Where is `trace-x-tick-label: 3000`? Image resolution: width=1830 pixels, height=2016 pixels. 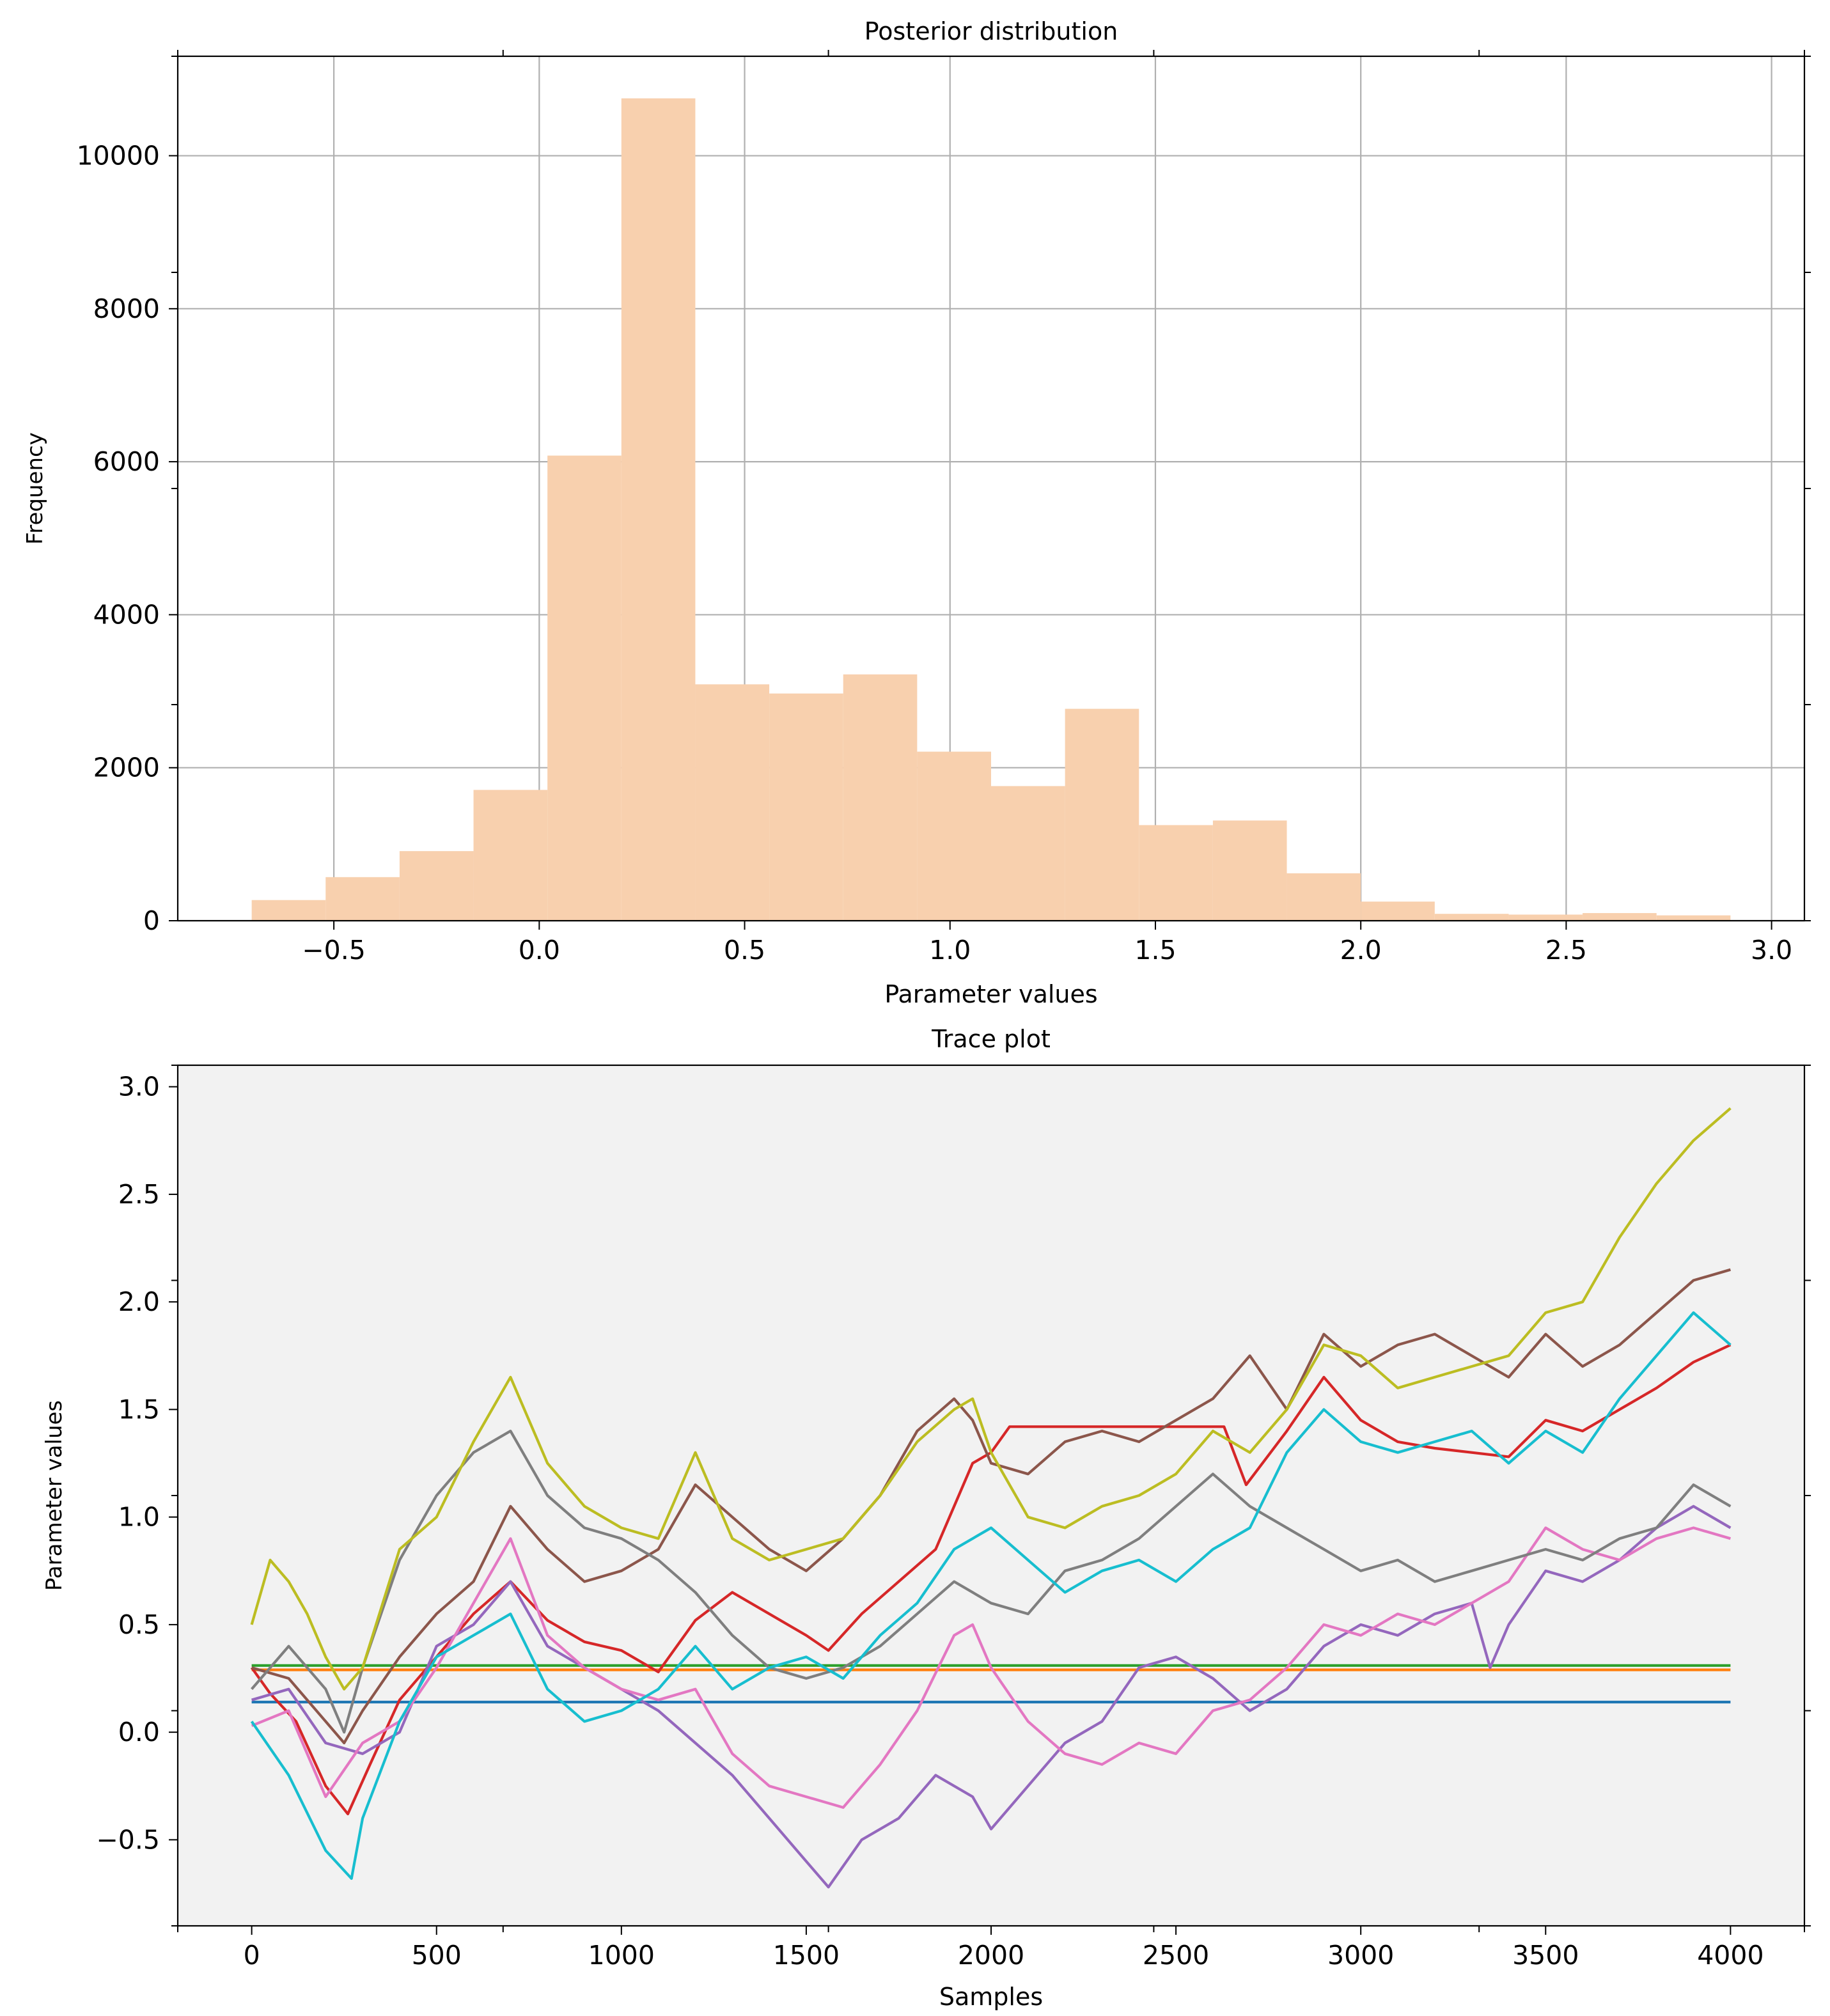
trace-x-tick-label: 3000 is located at coordinates (1361, 1956).